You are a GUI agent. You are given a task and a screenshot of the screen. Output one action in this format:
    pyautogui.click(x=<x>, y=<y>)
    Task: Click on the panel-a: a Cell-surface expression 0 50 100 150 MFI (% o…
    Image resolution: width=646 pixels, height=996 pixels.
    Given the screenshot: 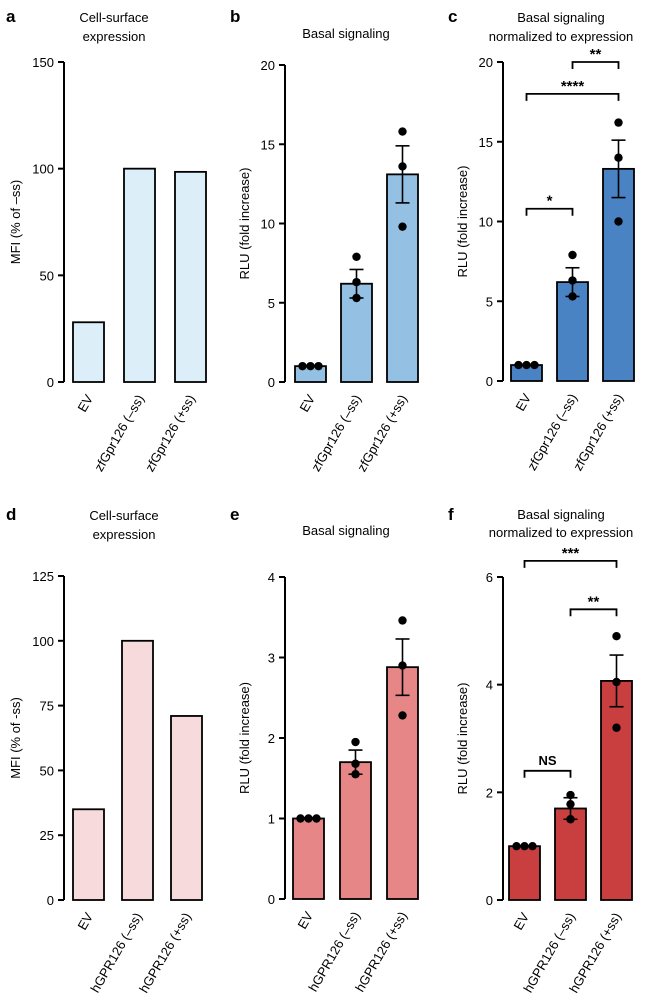 What is the action you would take?
    pyautogui.click(x=106, y=240)
    